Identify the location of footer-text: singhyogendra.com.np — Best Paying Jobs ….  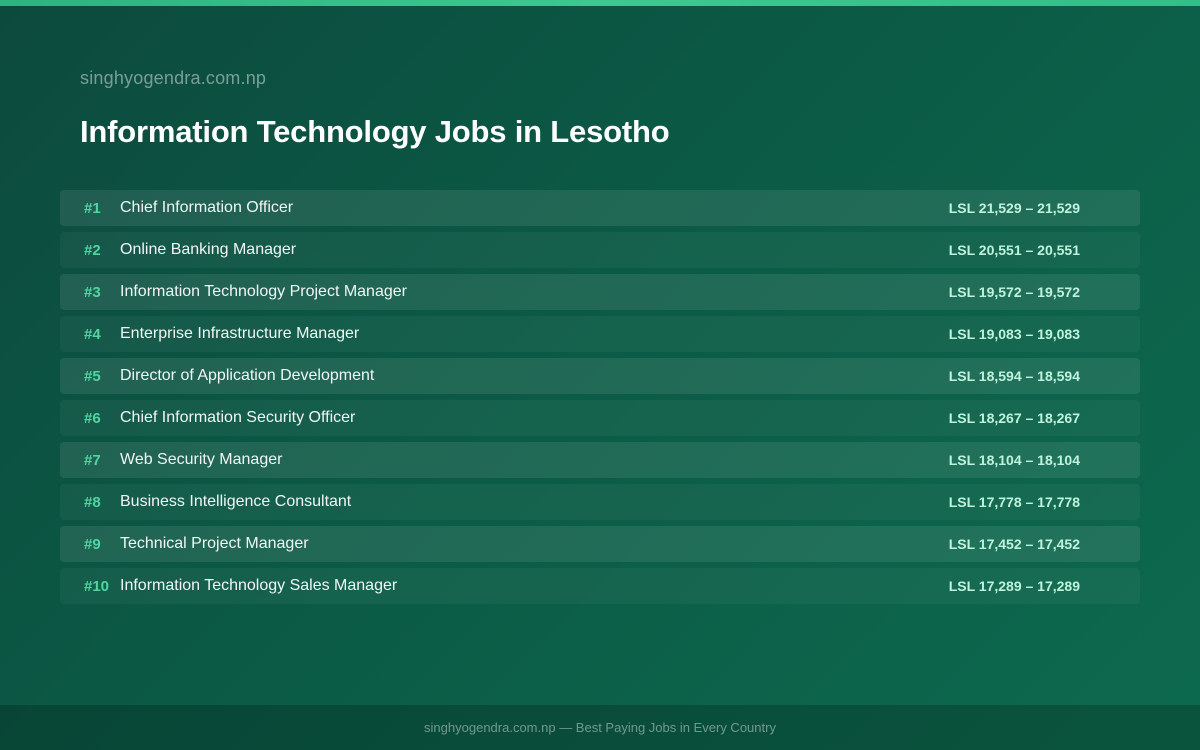
(600, 727).